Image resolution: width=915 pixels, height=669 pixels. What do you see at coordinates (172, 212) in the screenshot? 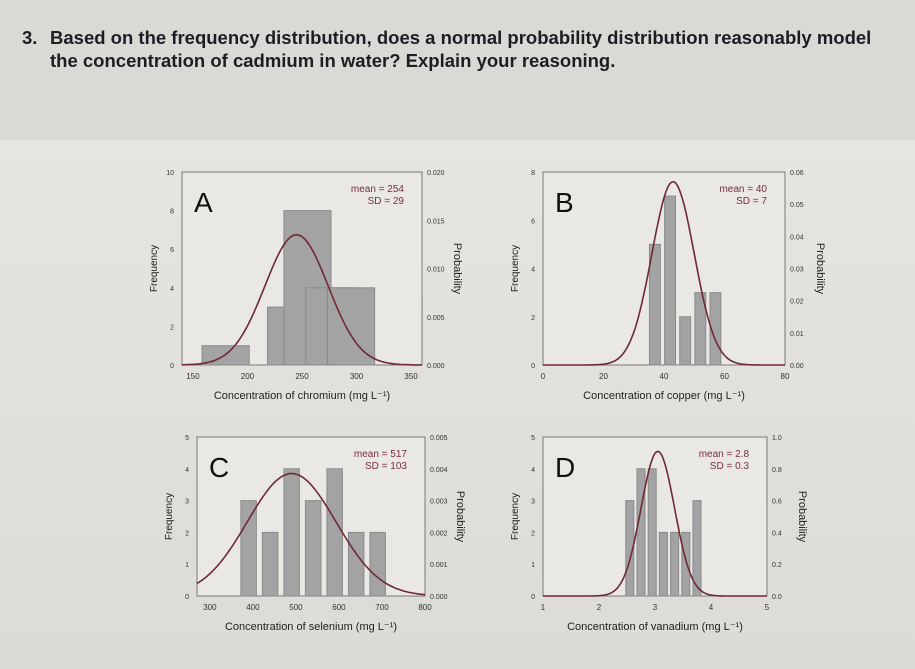
I see `y-tick-a: 8` at bounding box center [172, 212].